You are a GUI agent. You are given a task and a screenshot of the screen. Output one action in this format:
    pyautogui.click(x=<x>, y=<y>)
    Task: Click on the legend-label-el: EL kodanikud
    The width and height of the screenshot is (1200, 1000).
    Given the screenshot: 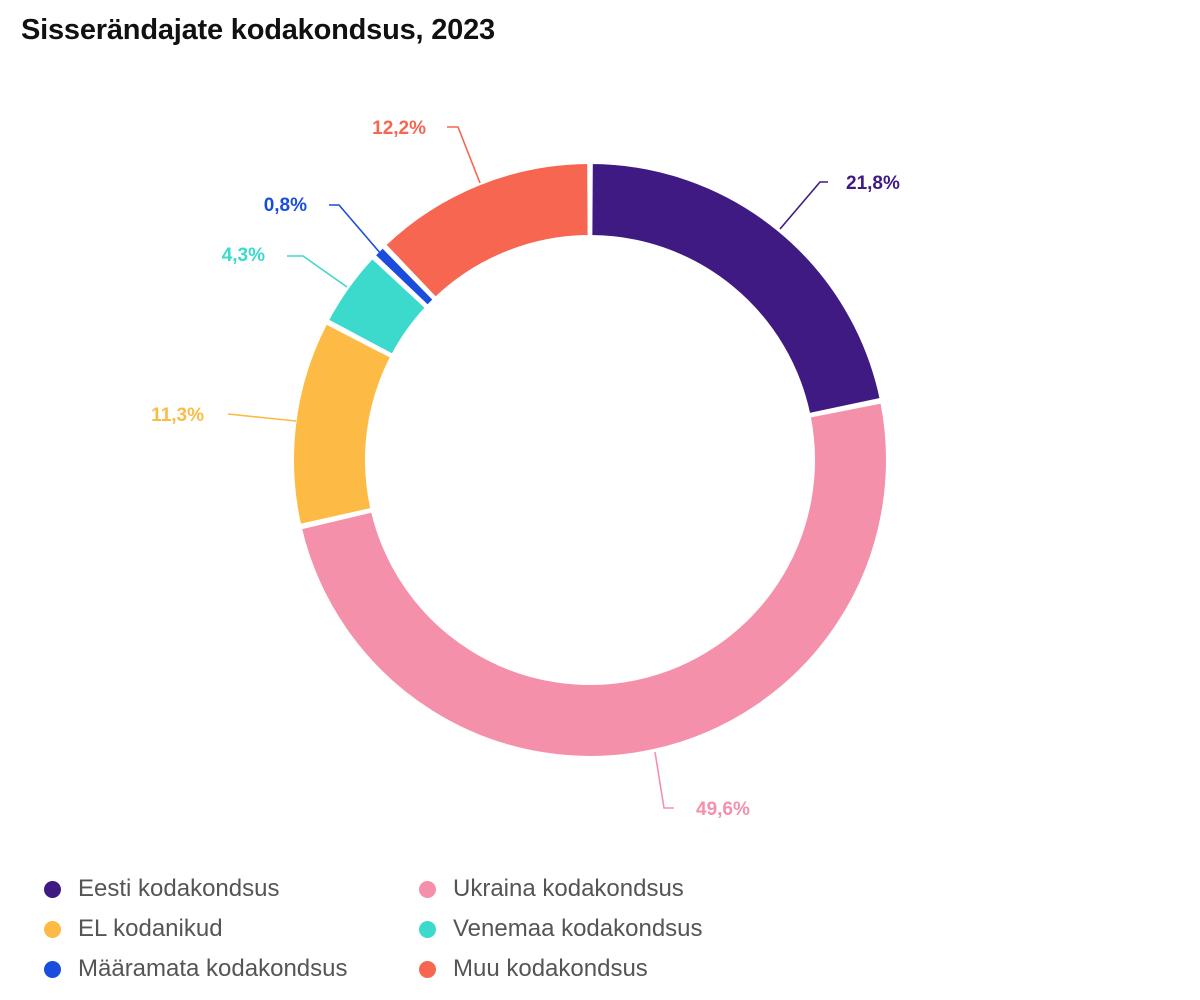 What is the action you would take?
    pyautogui.click(x=150, y=928)
    